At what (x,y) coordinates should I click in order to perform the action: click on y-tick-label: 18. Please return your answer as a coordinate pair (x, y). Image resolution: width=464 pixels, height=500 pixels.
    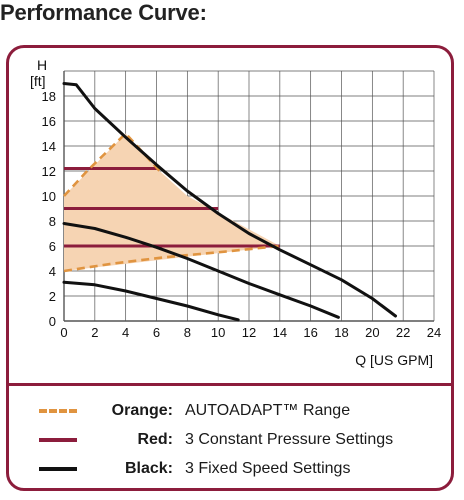
    Looking at the image, I should click on (49, 96).